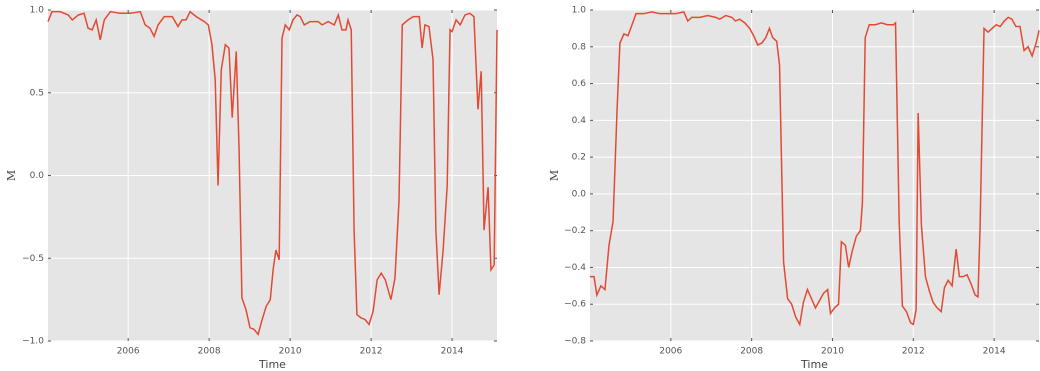 This screenshot has width=1040, height=371. What do you see at coordinates (575, 268) in the screenshot?
I see `y-tick-label: −0.4` at bounding box center [575, 268].